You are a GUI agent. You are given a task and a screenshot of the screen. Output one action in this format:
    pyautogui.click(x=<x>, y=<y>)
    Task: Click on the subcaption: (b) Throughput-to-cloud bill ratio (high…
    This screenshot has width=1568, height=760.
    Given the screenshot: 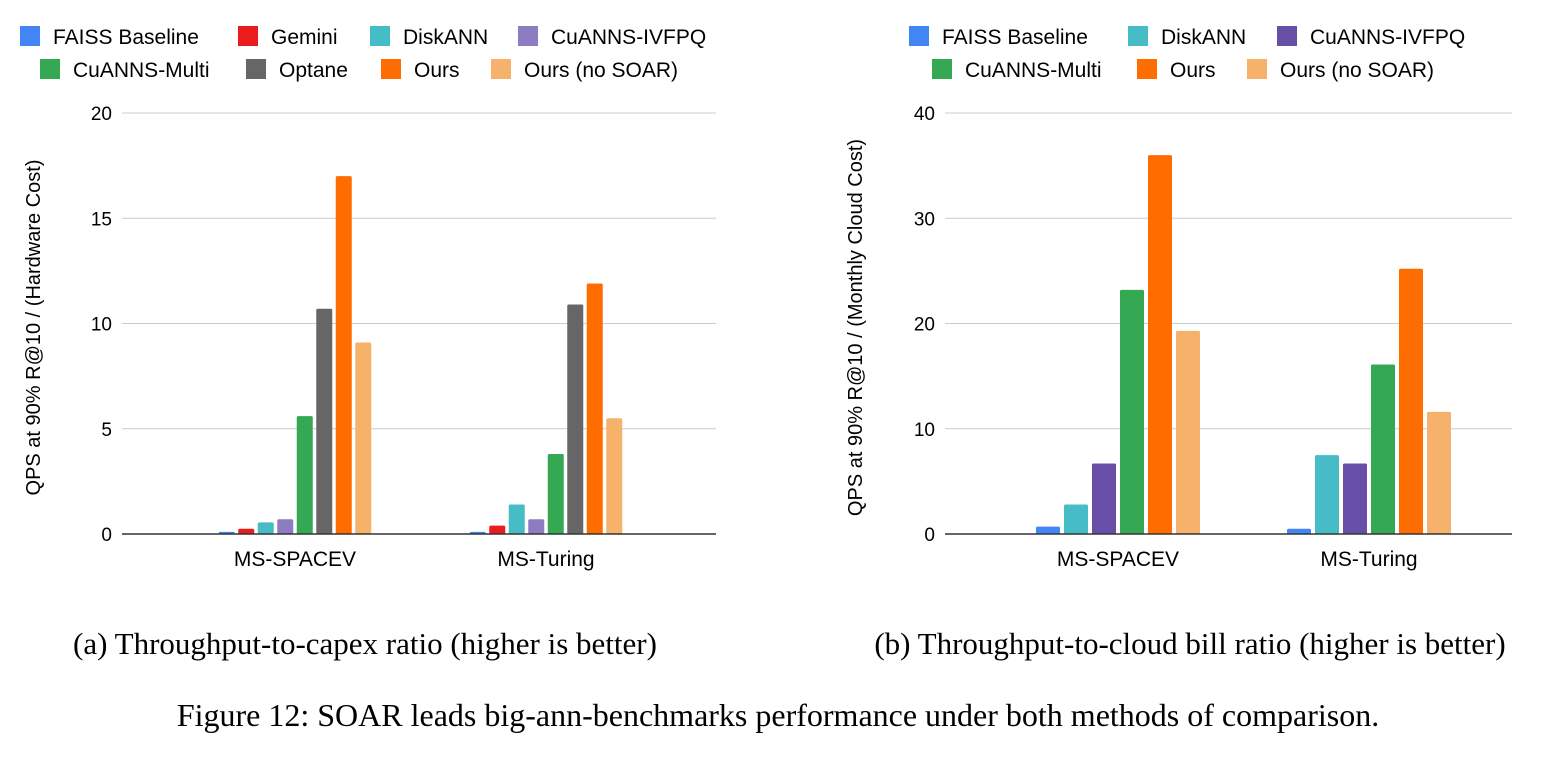 What is the action you would take?
    pyautogui.click(x=1189, y=643)
    